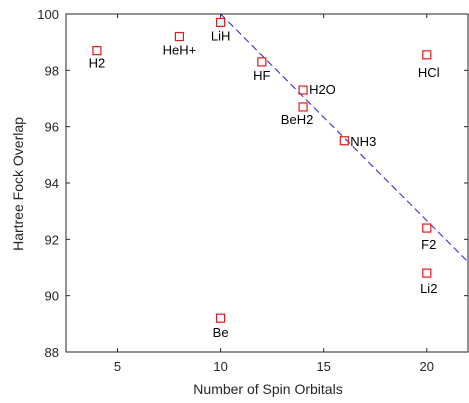 This screenshot has height=403, width=469. What do you see at coordinates (428, 244) in the screenshot?
I see `point-label-f2: F2` at bounding box center [428, 244].